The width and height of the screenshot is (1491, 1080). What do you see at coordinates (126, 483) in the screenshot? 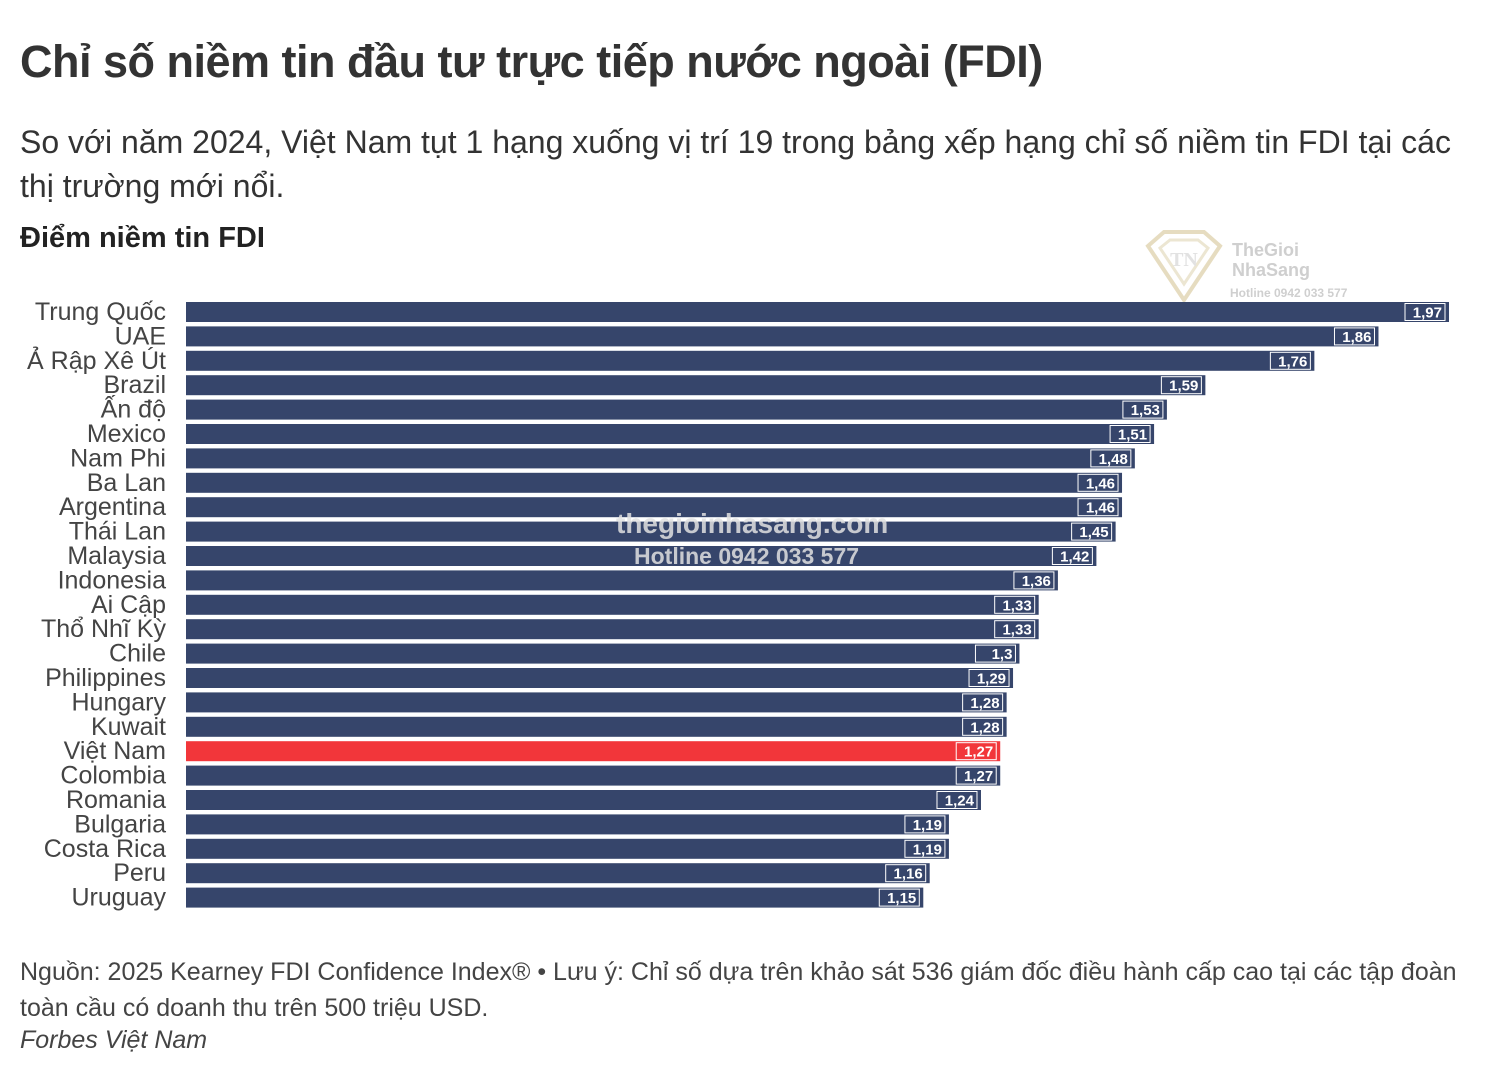
I see `category-label: Ba Lan` at bounding box center [126, 483].